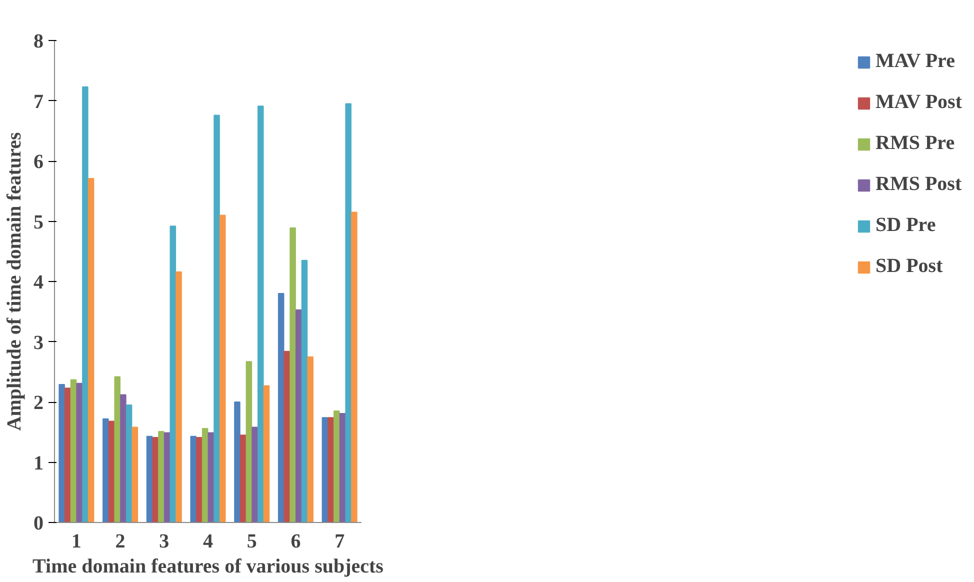  I want to click on x-axis-title: Time domain features of various subjects, so click(208, 567).